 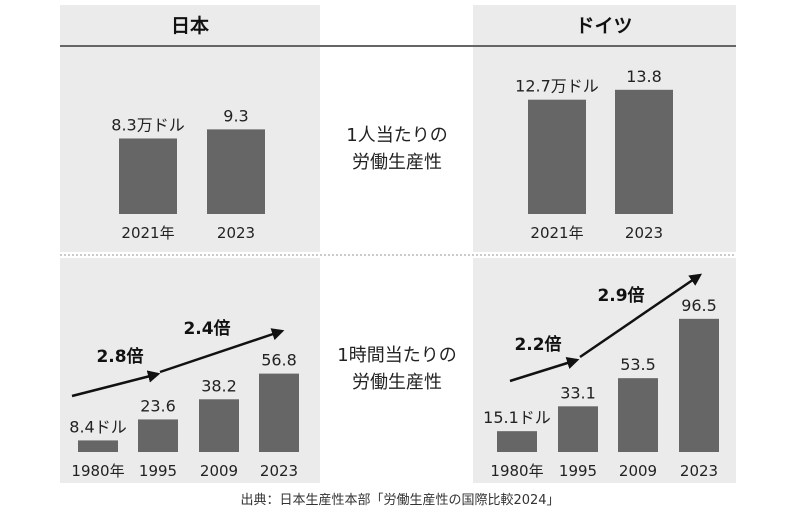 I want to click on germany-header: ドイツ, so click(x=603, y=26).